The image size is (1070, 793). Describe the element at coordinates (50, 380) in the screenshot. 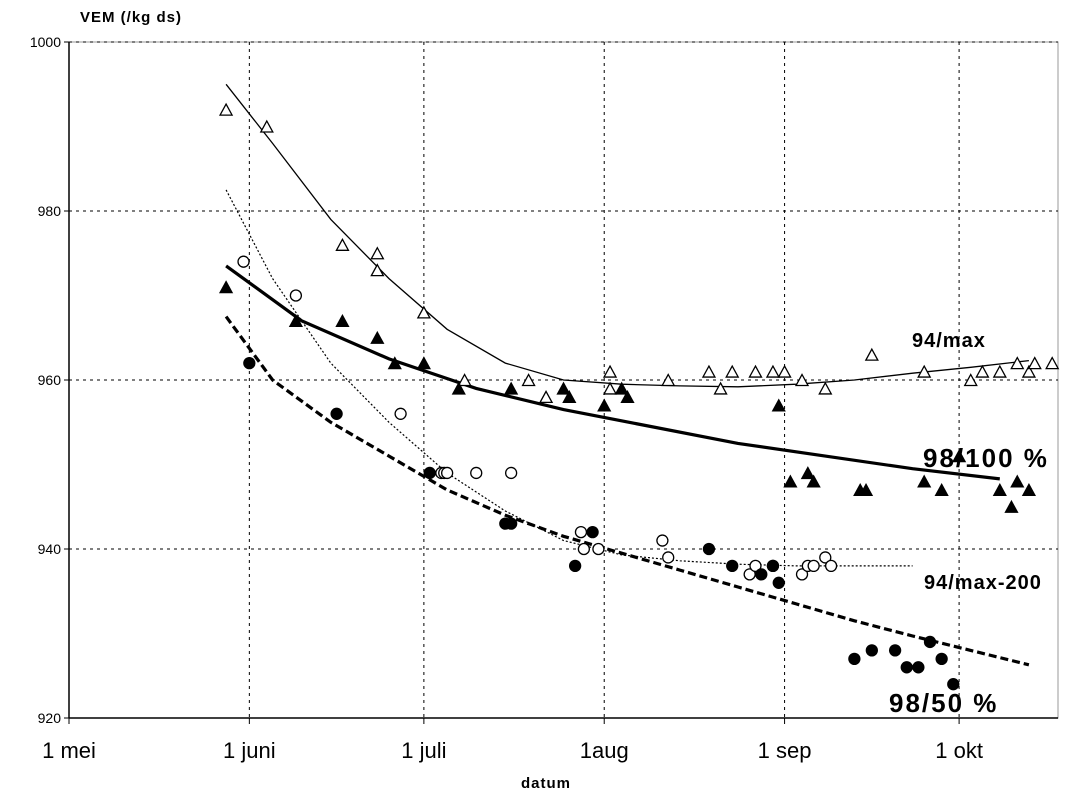

I see `y-tick-label: 960` at that location.